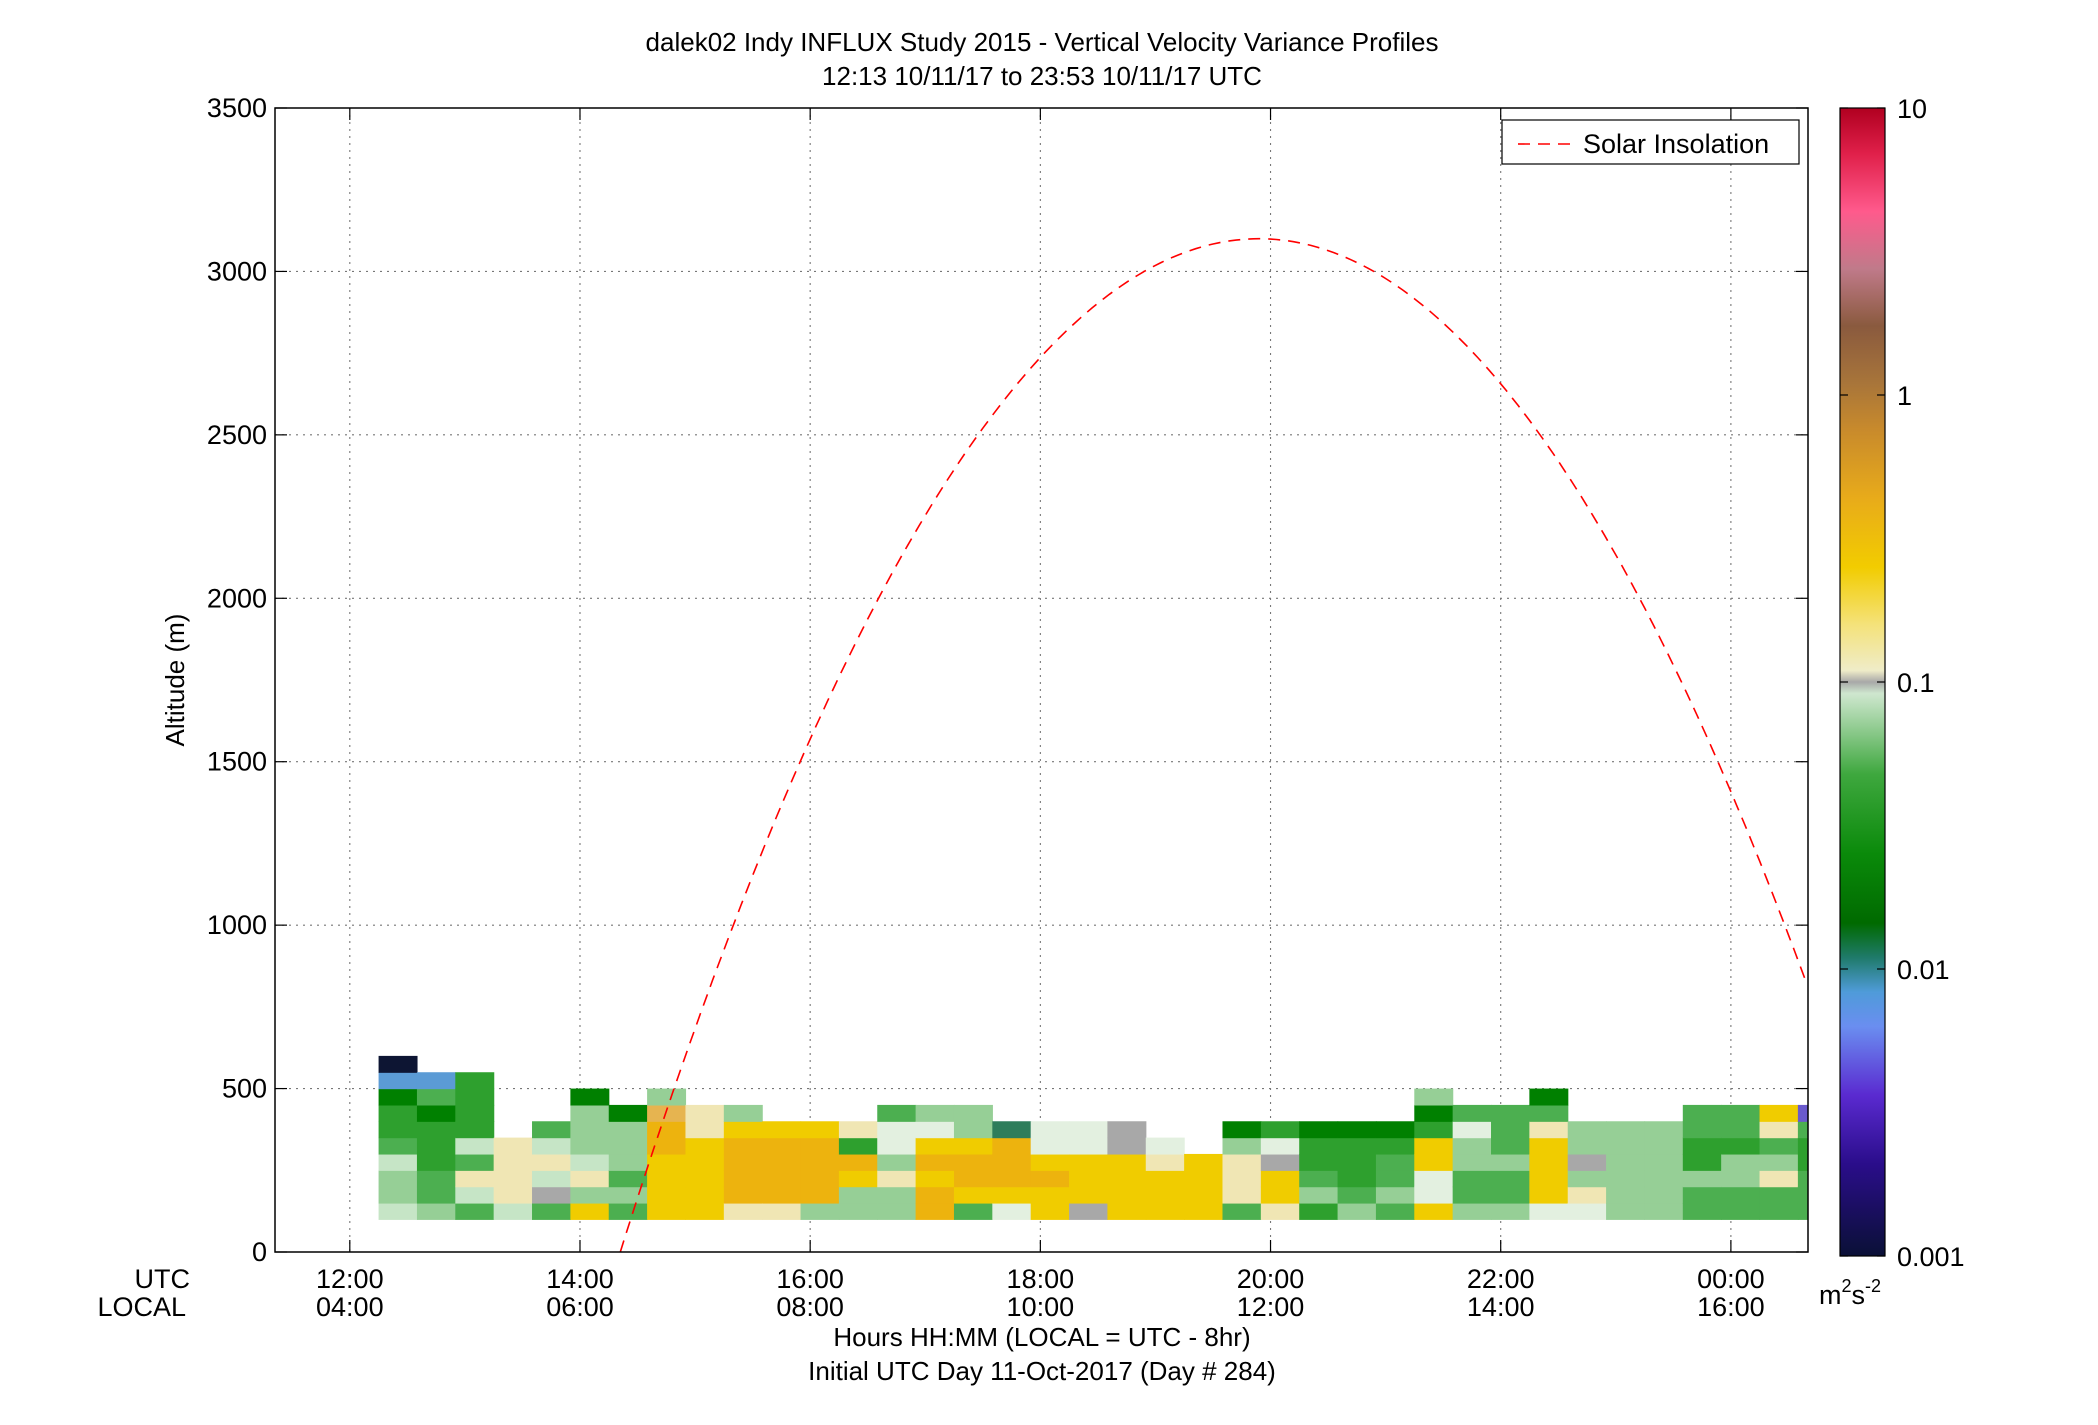 The image size is (2098, 1425). What do you see at coordinates (350, 1279) in the screenshot?
I see `x-tick-label-utc: 12:00` at bounding box center [350, 1279].